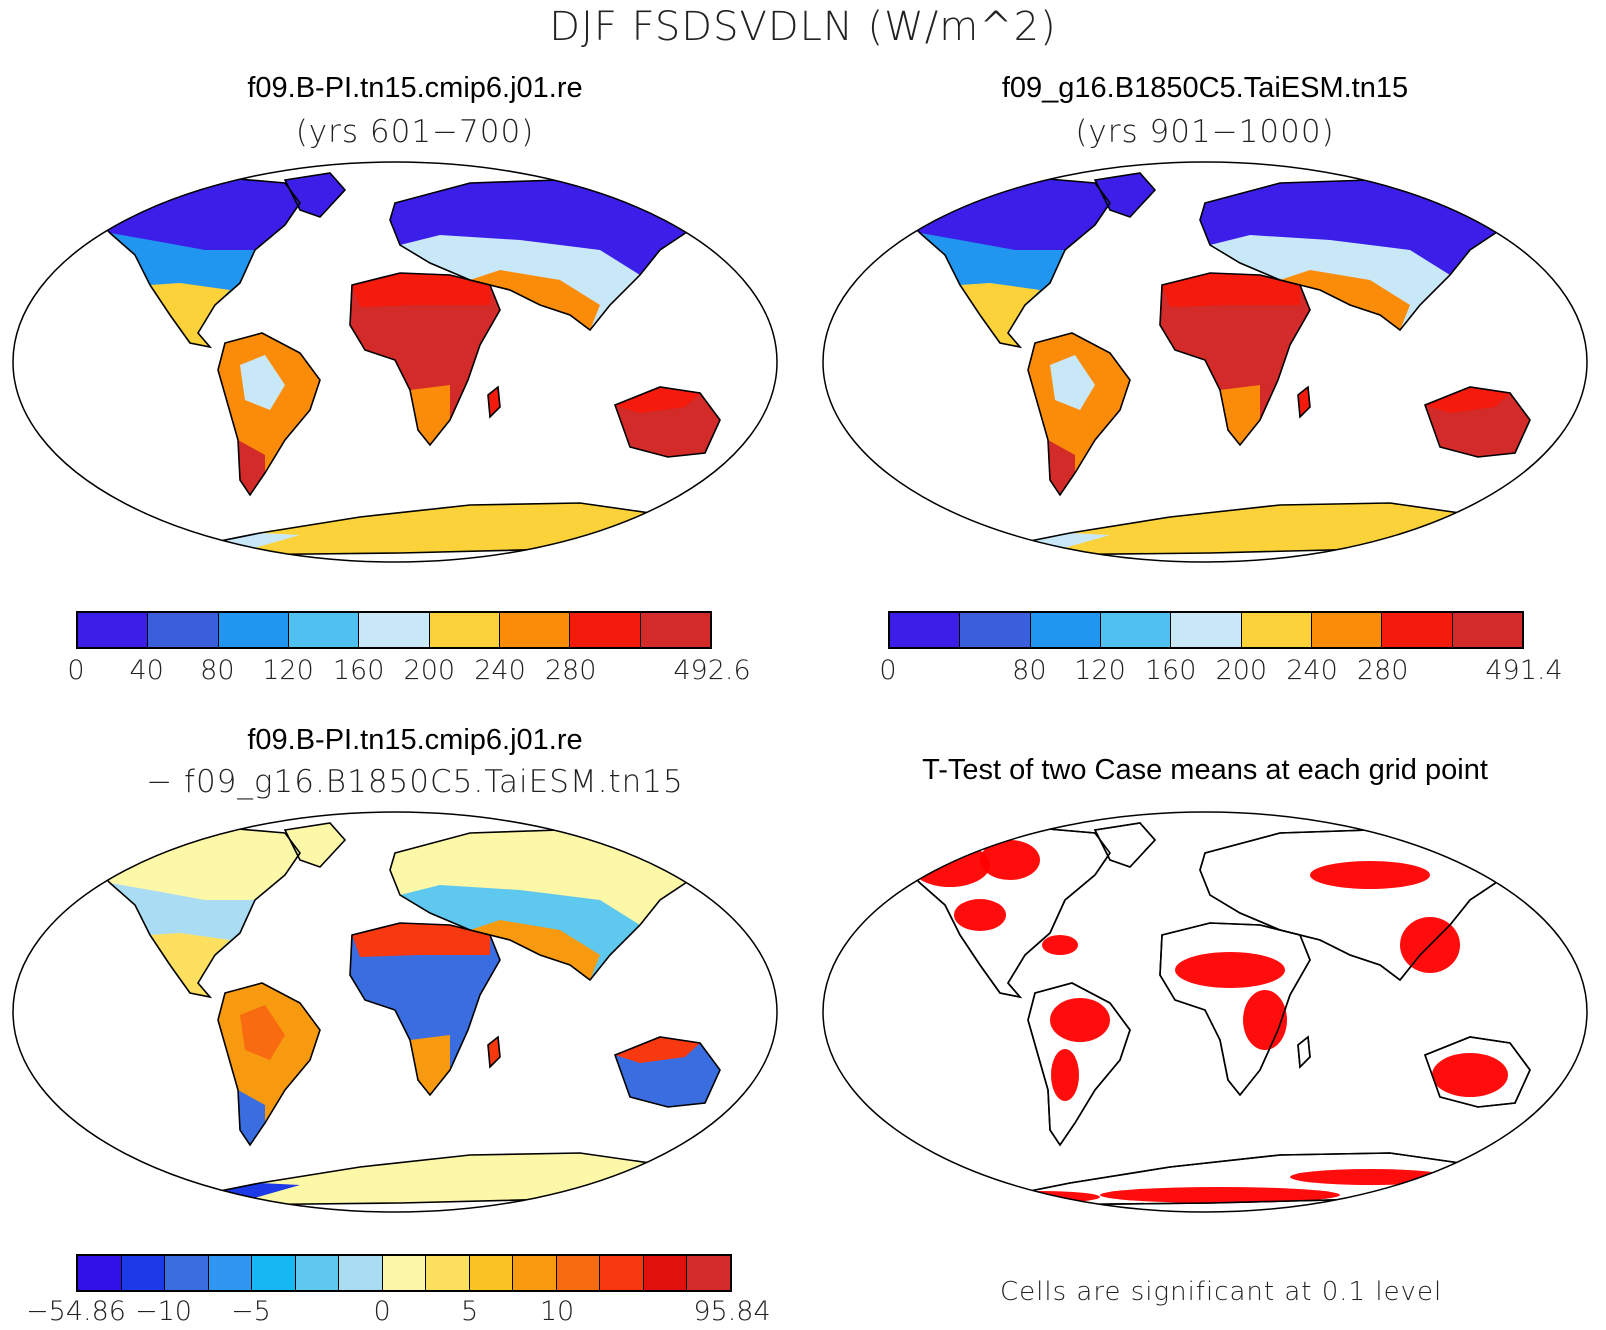  Describe the element at coordinates (470, 1311) in the screenshot. I see `colorbar-tick-label: 5` at that location.